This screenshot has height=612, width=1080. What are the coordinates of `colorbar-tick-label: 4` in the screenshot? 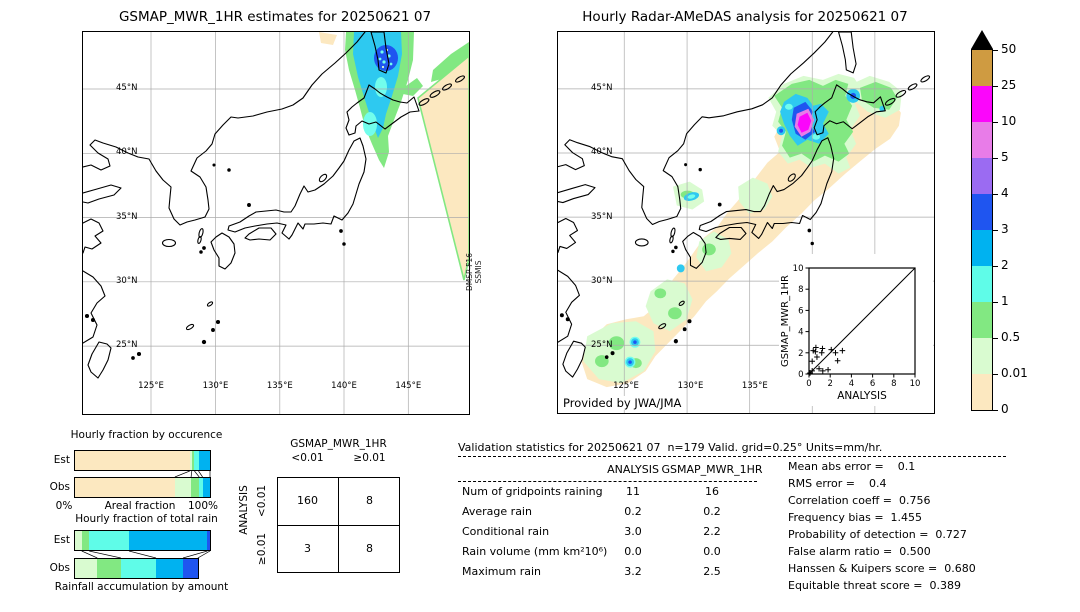 It's located at (1005, 193).